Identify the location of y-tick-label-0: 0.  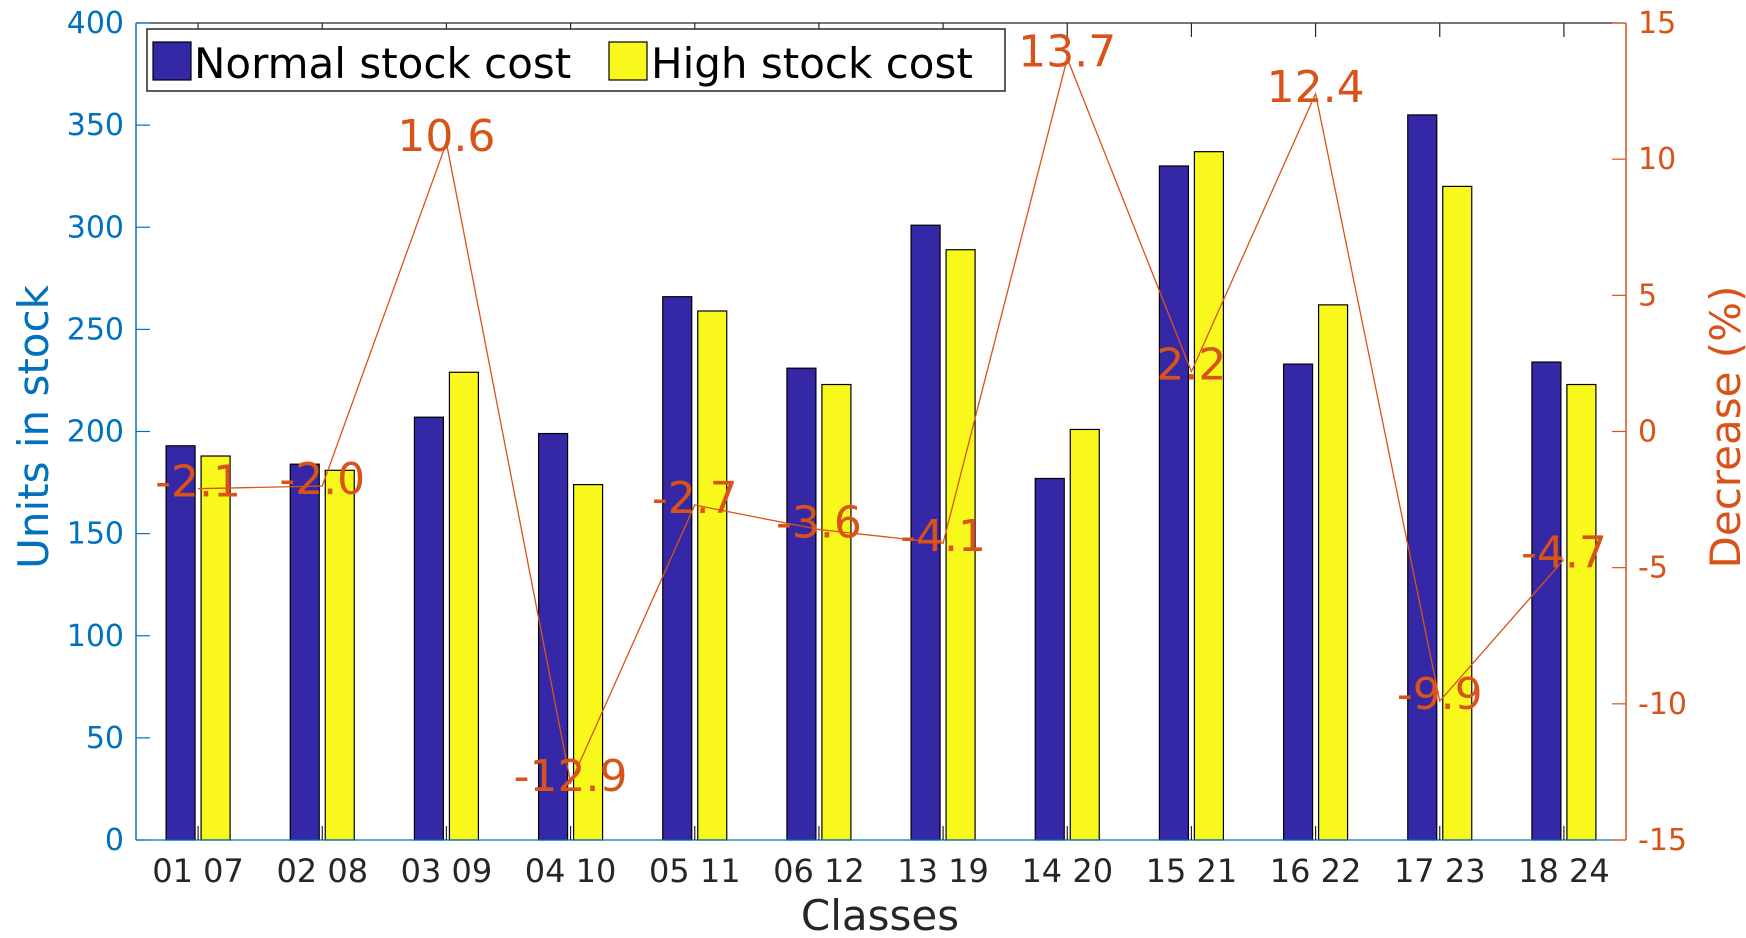
(114, 840).